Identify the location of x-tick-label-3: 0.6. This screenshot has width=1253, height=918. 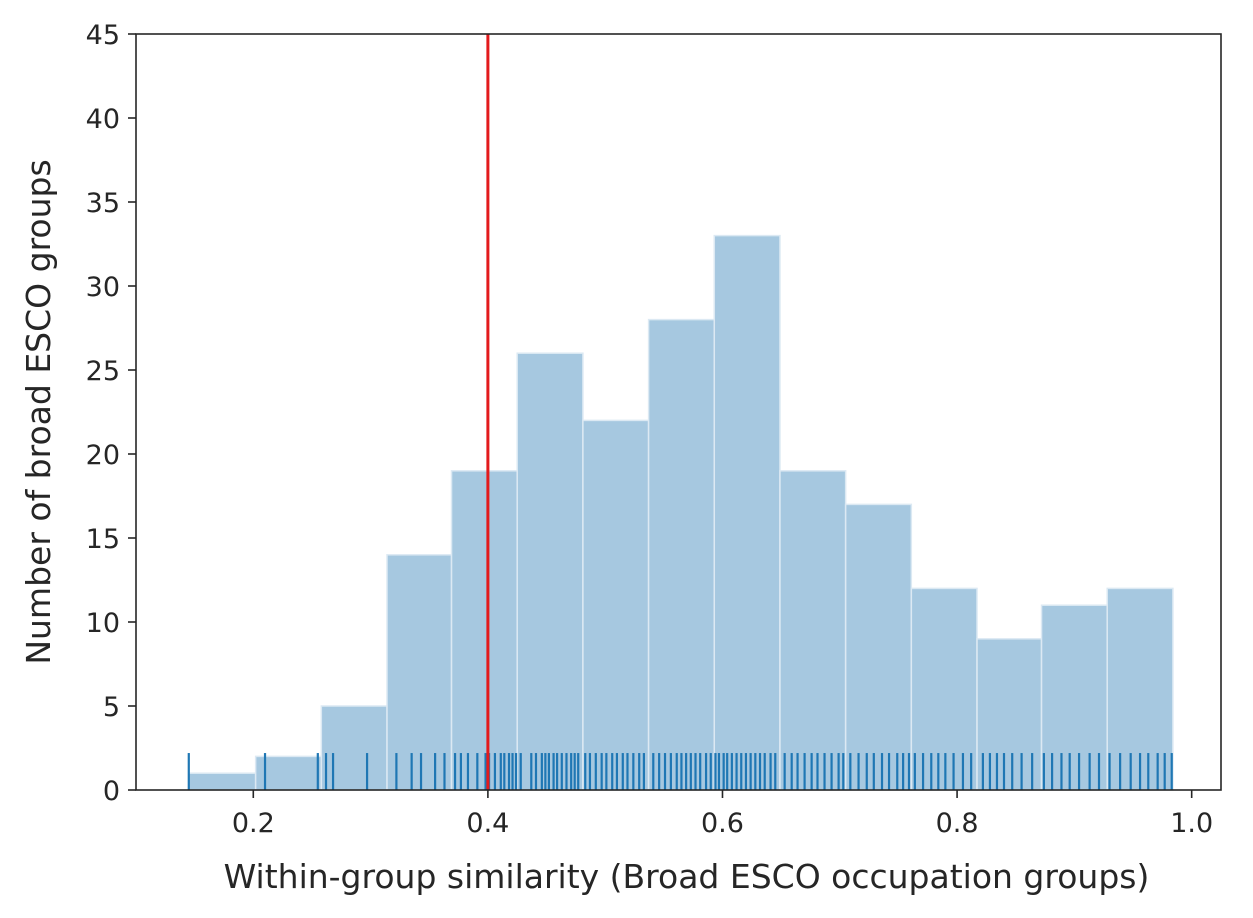
(722, 823).